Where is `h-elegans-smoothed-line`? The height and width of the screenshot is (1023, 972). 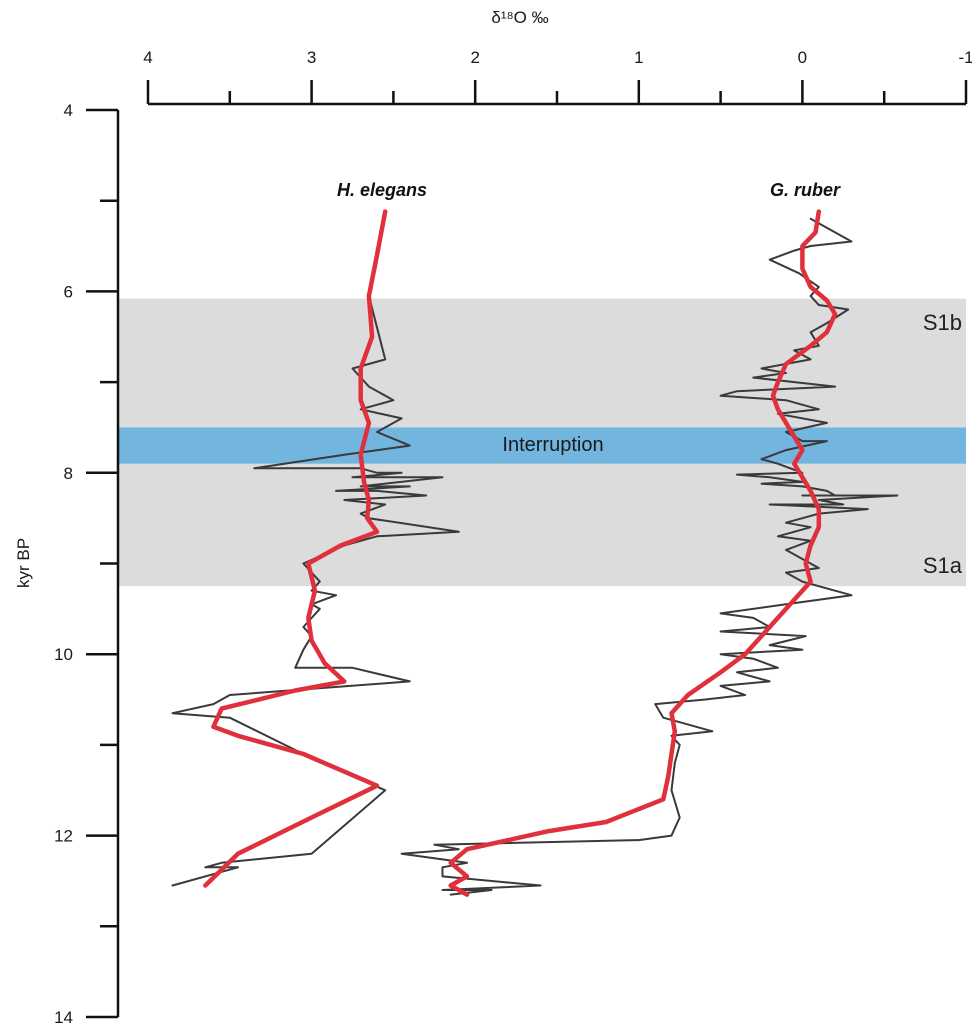
h-elegans-smoothed-line is located at coordinates (295, 548).